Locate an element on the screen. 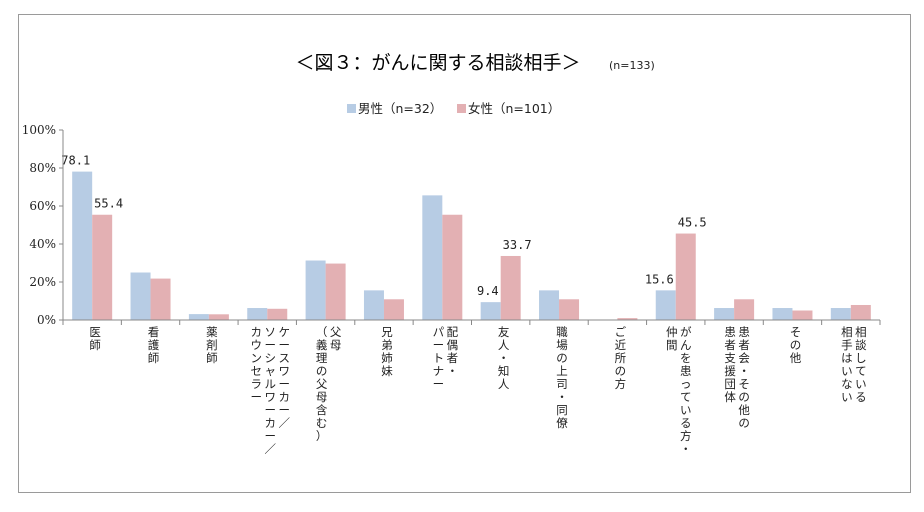 Image resolution: width=924 pixels, height=512 pixels. category-label: ケースワーカー／ソーシャルワーカー／カウンセラー is located at coordinates (271, 390).